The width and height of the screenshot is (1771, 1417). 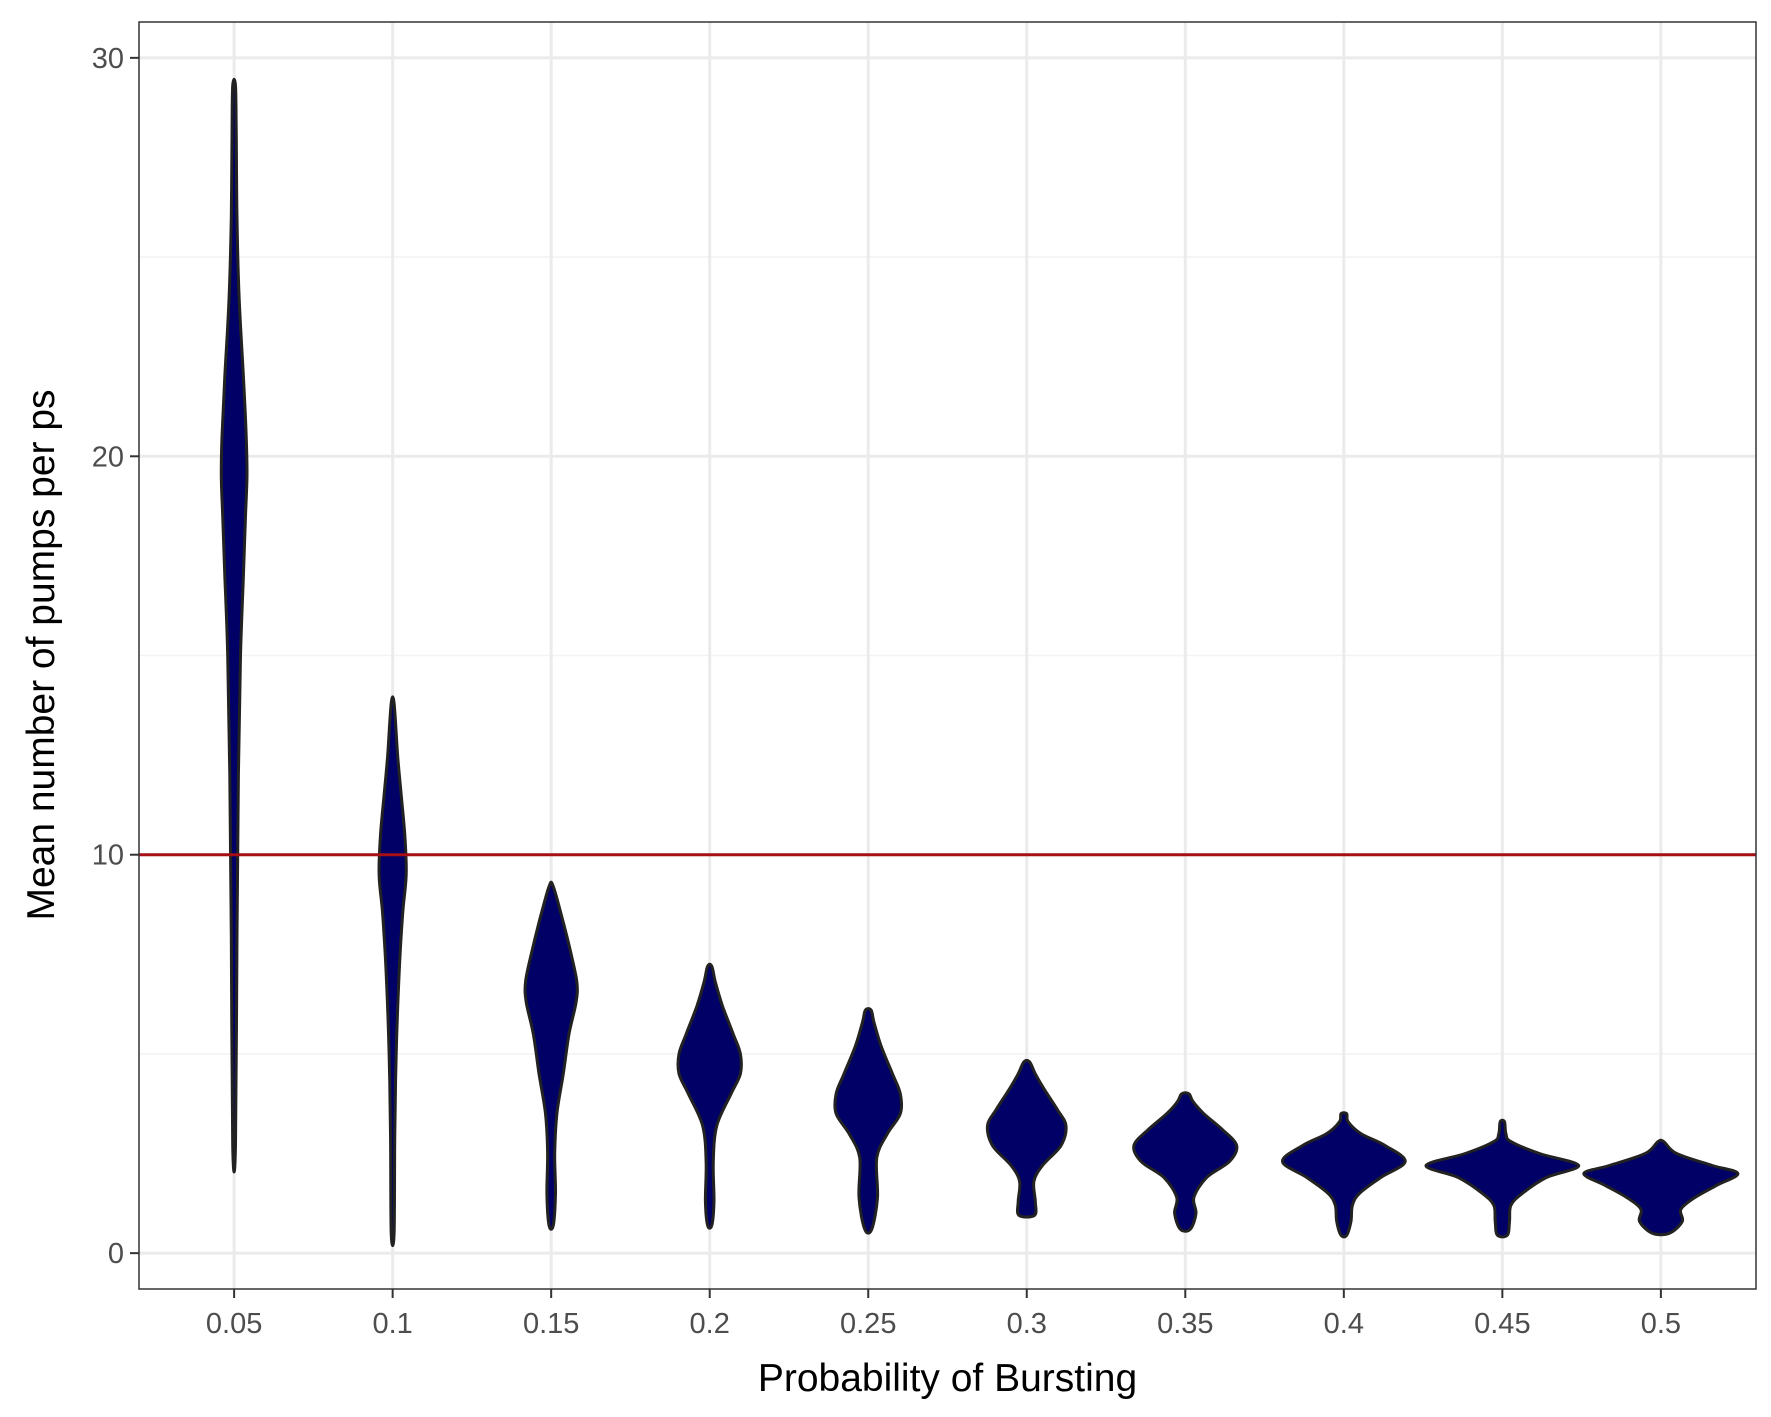 What do you see at coordinates (868, 1324) in the screenshot?
I see `x-tick-label: 0.25` at bounding box center [868, 1324].